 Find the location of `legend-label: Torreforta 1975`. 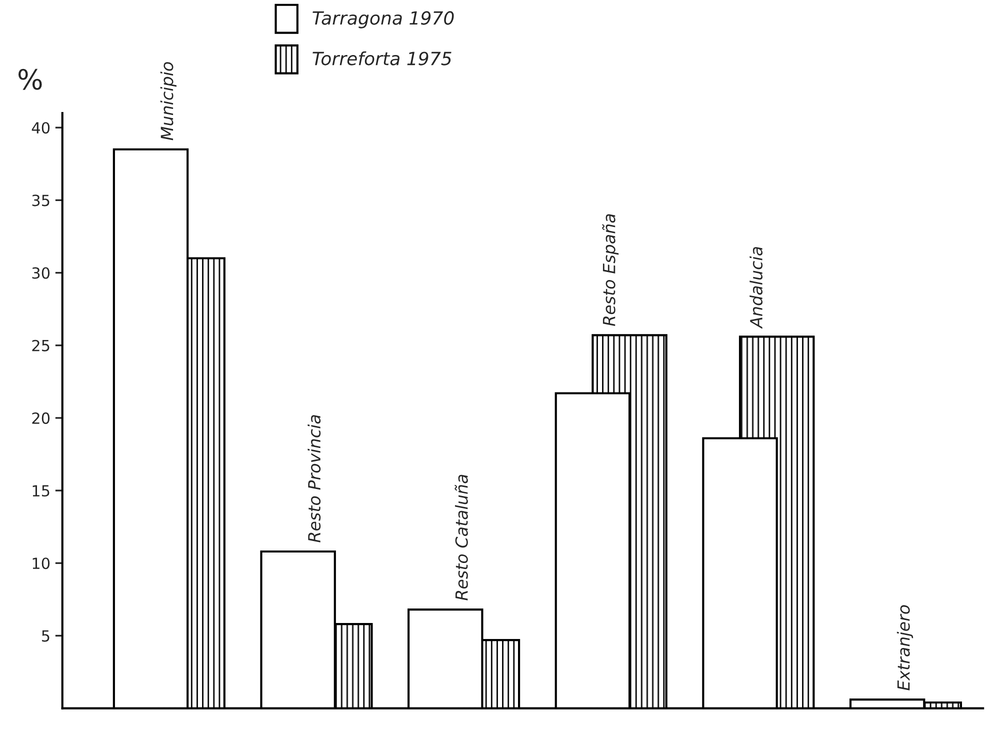

legend-label: Torreforta 1975 is located at coordinates (382, 58).